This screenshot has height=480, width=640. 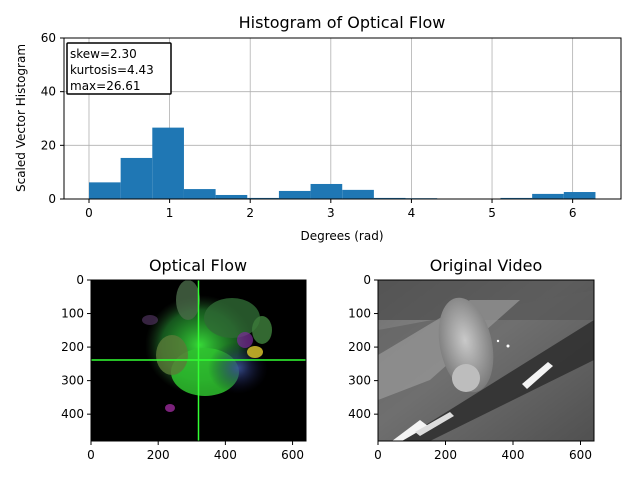 What do you see at coordinates (483, 451) in the screenshot?
I see `original-video-x-ticks: 0 200 400 600` at bounding box center [483, 451].